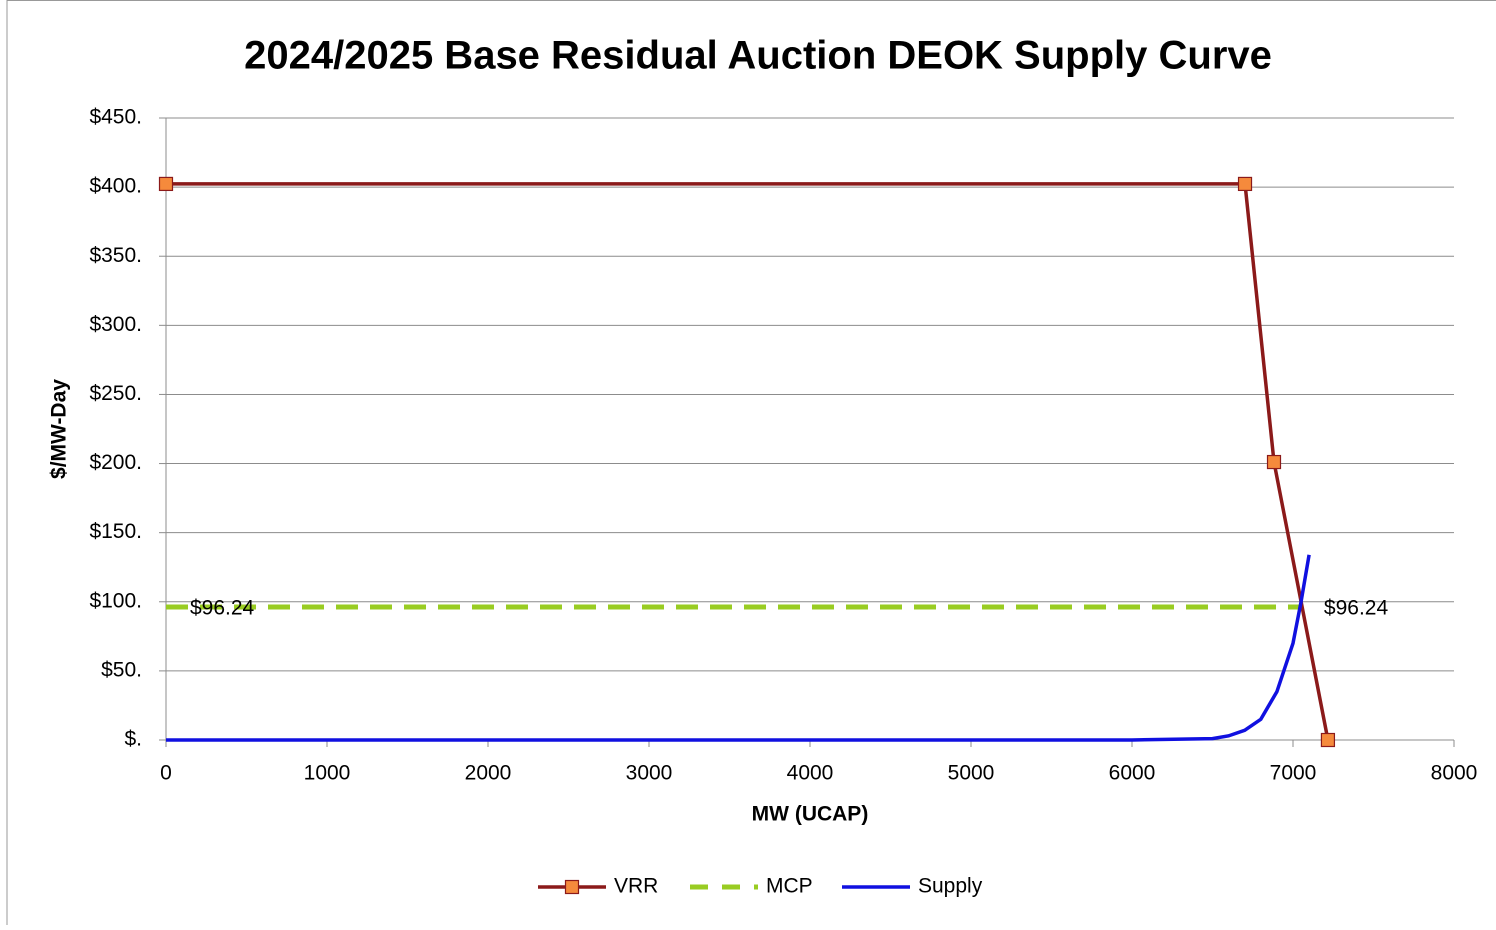 This screenshot has height=930, width=1496. Describe the element at coordinates (115, 531) in the screenshot. I see `y-tick-label: $150.` at that location.